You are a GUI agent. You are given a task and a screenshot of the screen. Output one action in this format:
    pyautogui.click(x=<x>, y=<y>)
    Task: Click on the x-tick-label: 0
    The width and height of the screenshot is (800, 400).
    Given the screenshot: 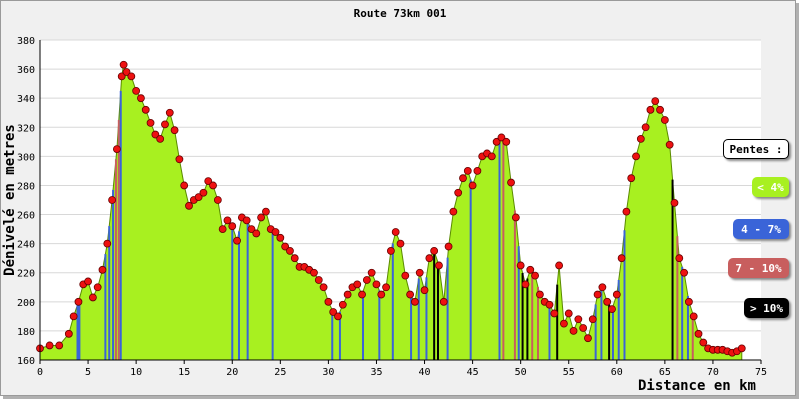 What is the action you would take?
    pyautogui.click(x=40, y=372)
    